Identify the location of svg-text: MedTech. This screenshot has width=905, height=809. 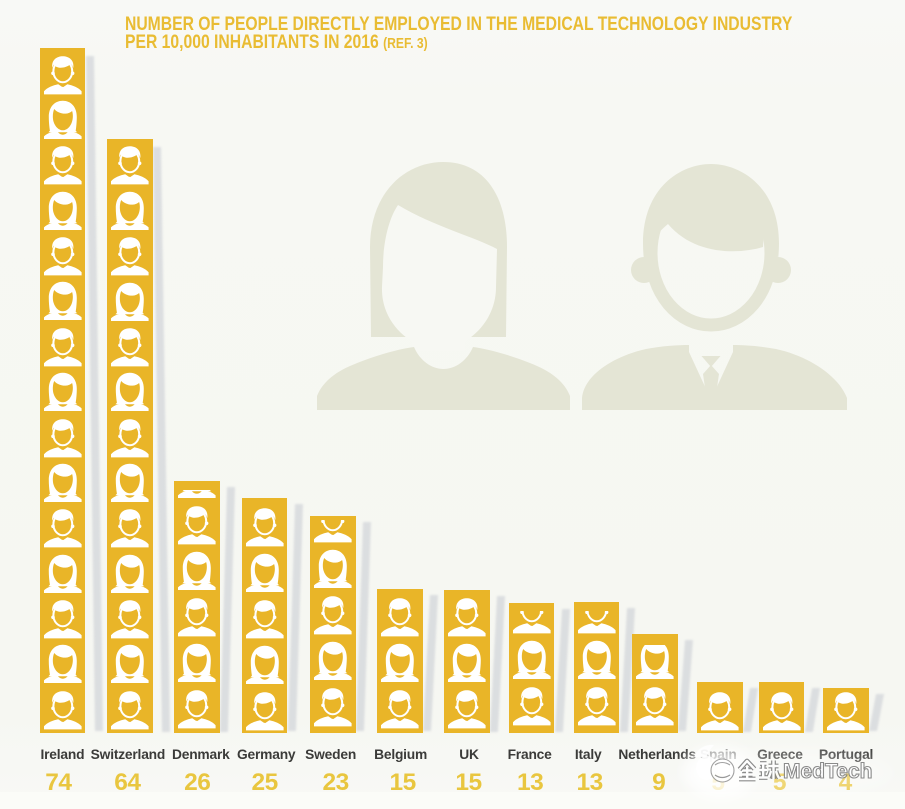
(827, 771).